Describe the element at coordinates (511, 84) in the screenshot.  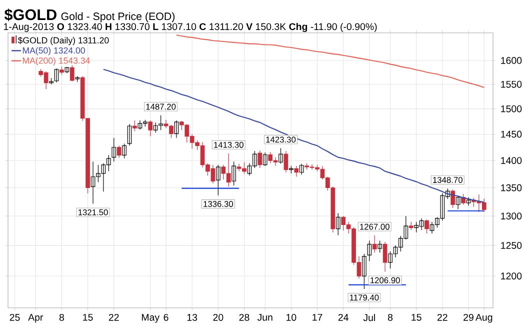
I see `y-tick-label: 1550` at that location.